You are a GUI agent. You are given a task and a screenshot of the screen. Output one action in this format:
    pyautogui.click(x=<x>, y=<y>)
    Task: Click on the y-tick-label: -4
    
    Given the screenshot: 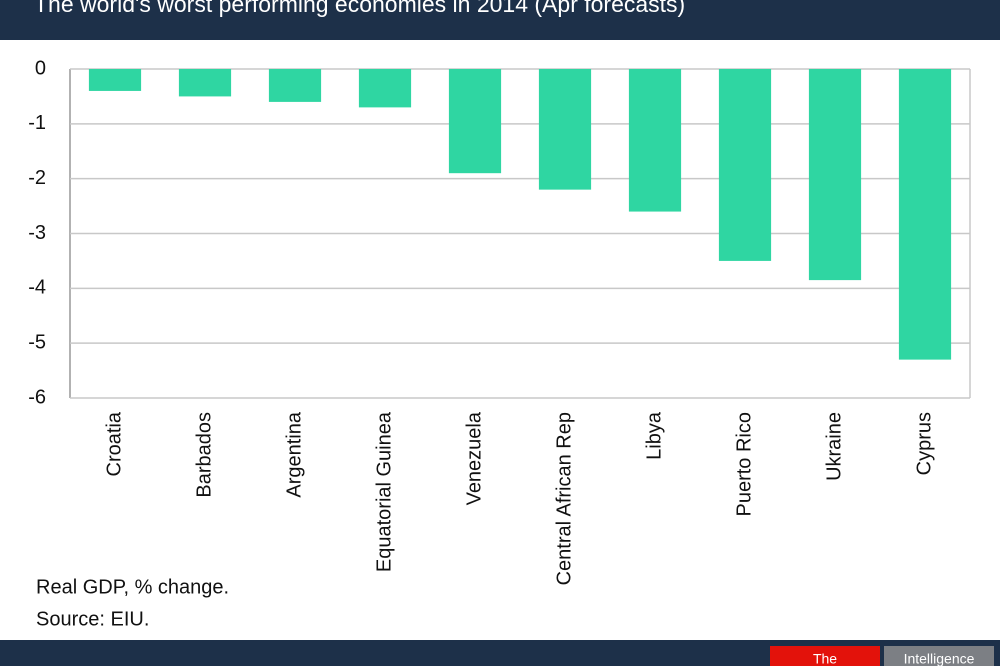 What is the action you would take?
    pyautogui.click(x=37, y=288)
    